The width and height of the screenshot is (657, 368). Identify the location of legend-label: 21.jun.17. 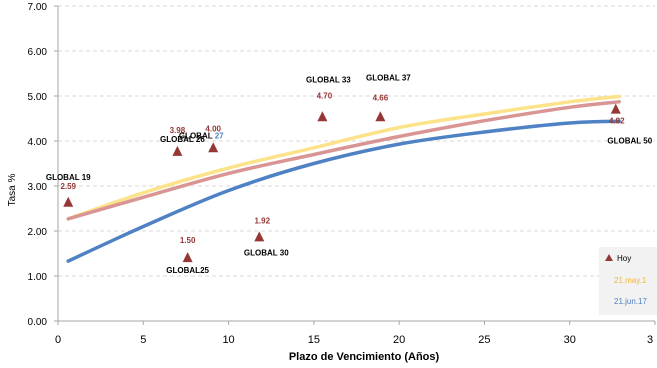
(630, 301).